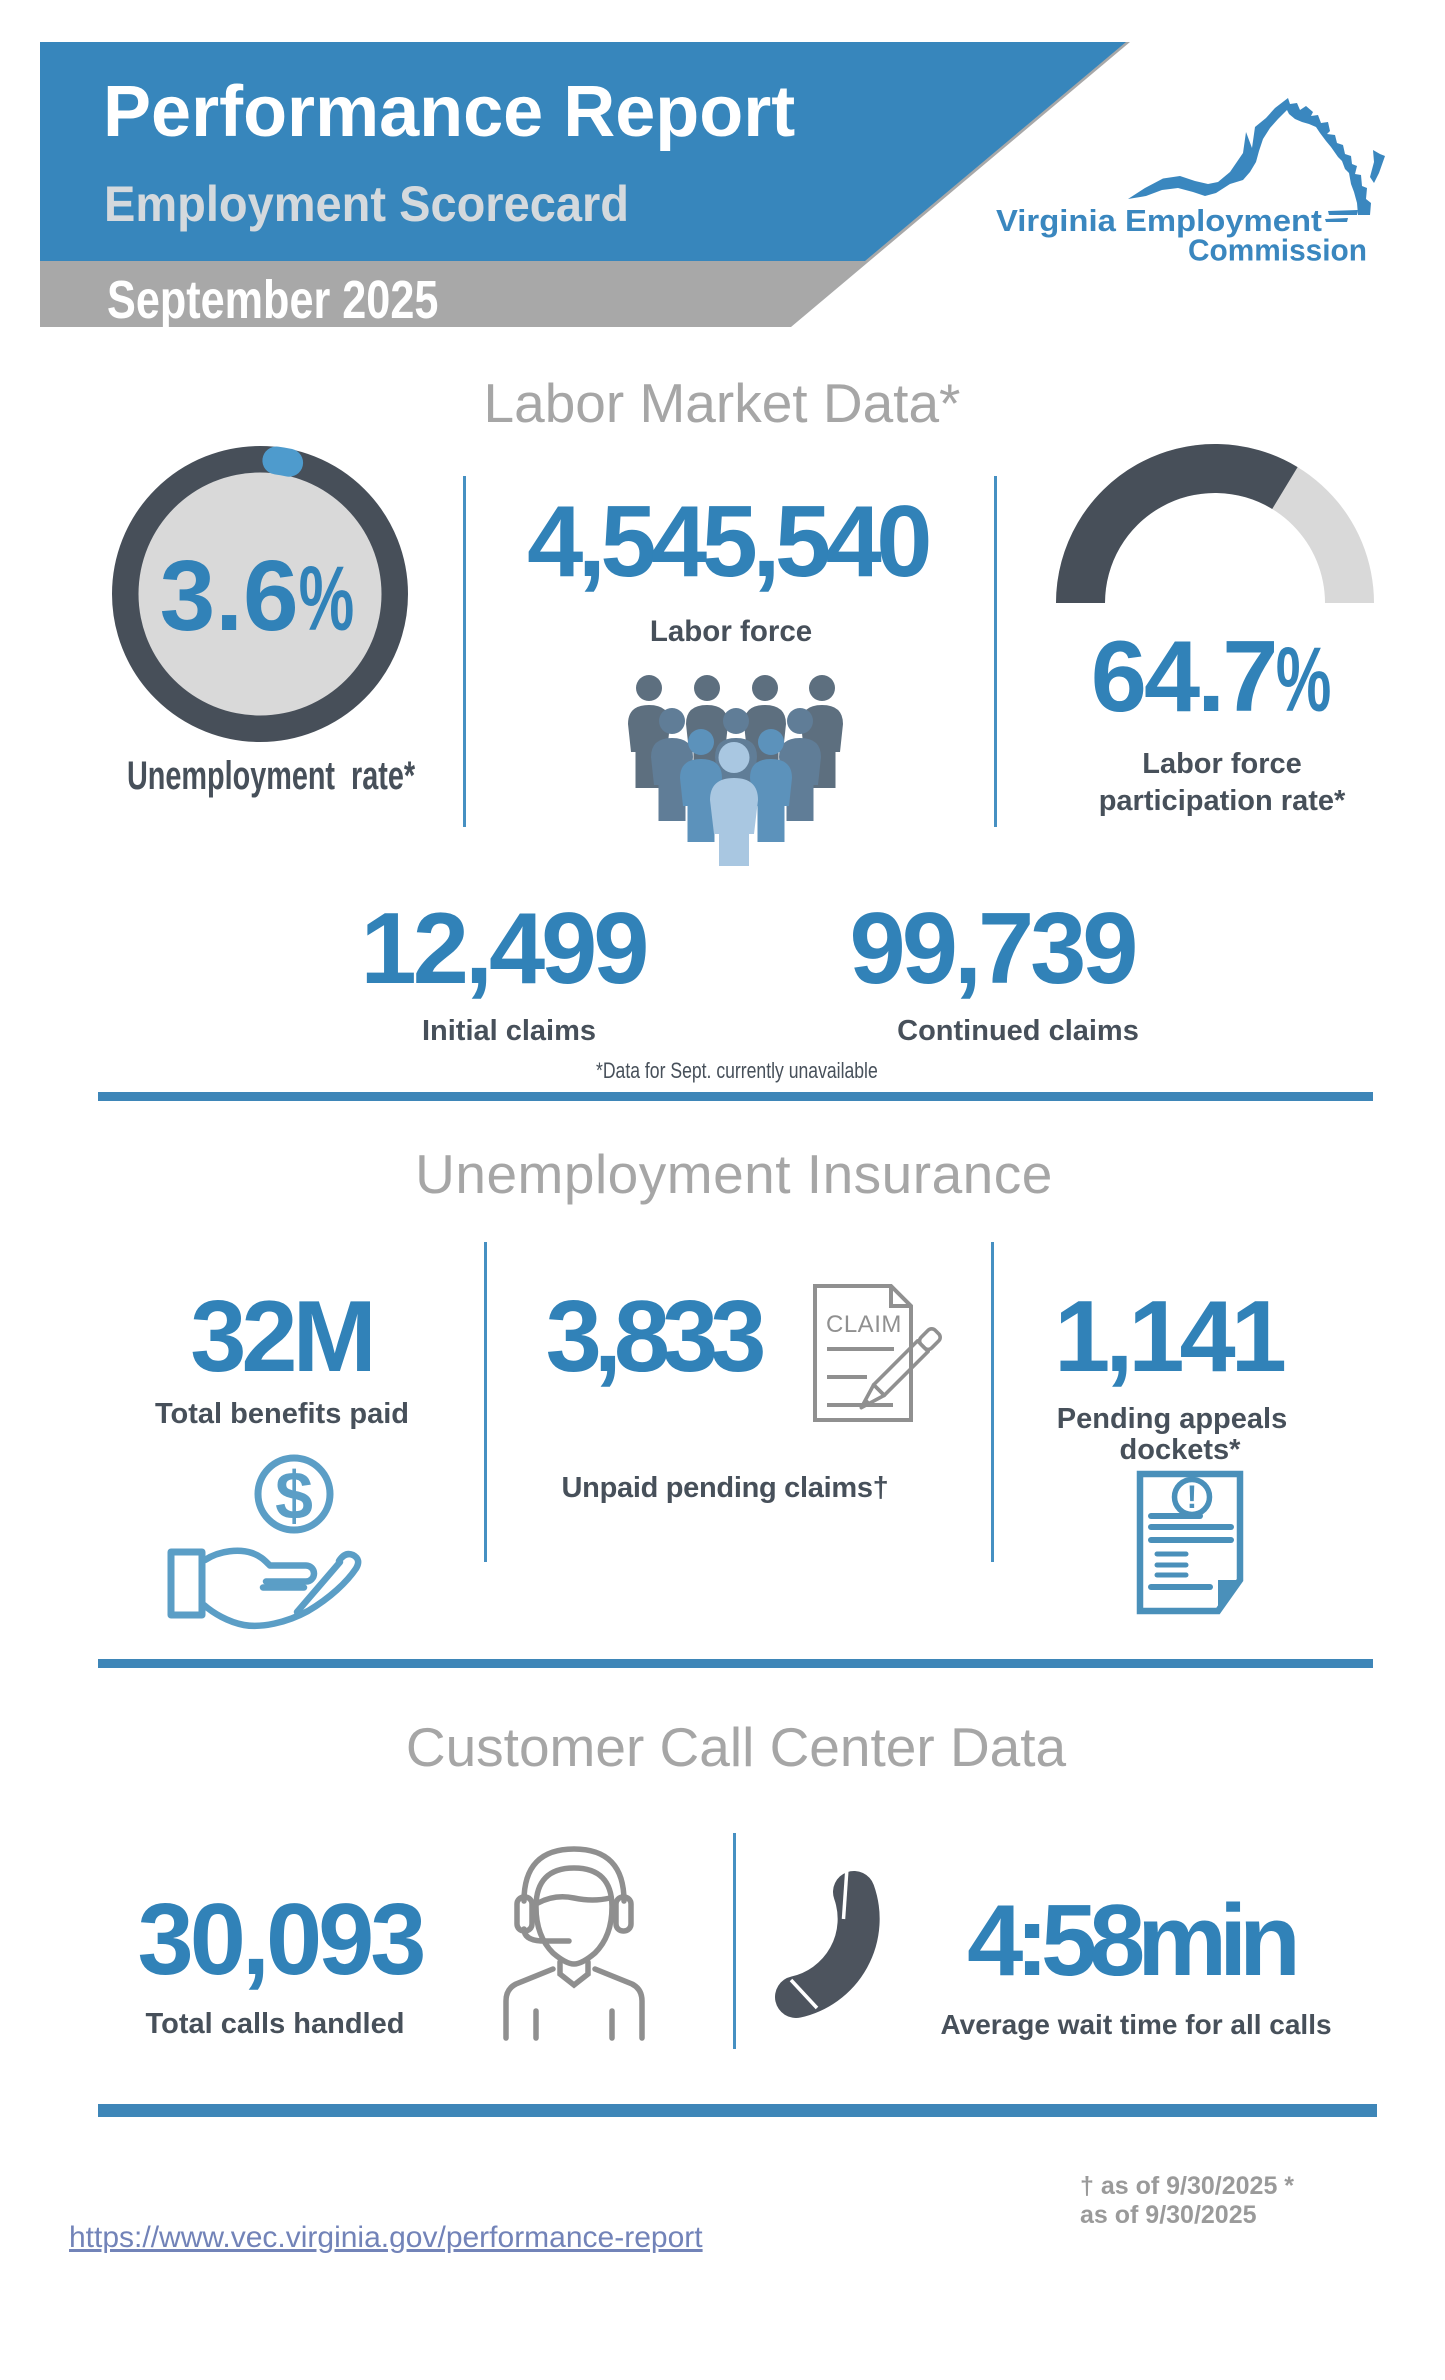 The image size is (1445, 2380). What do you see at coordinates (1277, 250) in the screenshot?
I see `svg-text: Commission` at bounding box center [1277, 250].